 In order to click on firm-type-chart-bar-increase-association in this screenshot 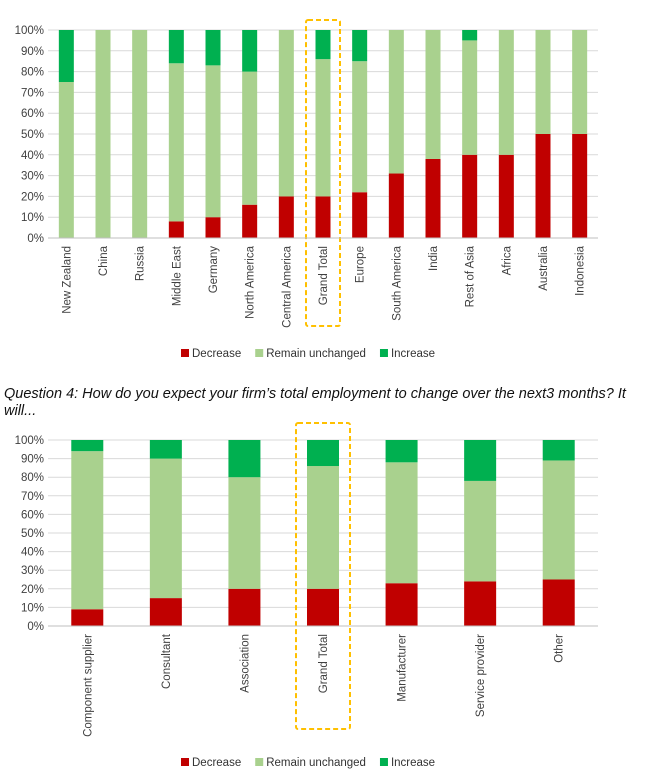, I will do `click(244, 459)`.